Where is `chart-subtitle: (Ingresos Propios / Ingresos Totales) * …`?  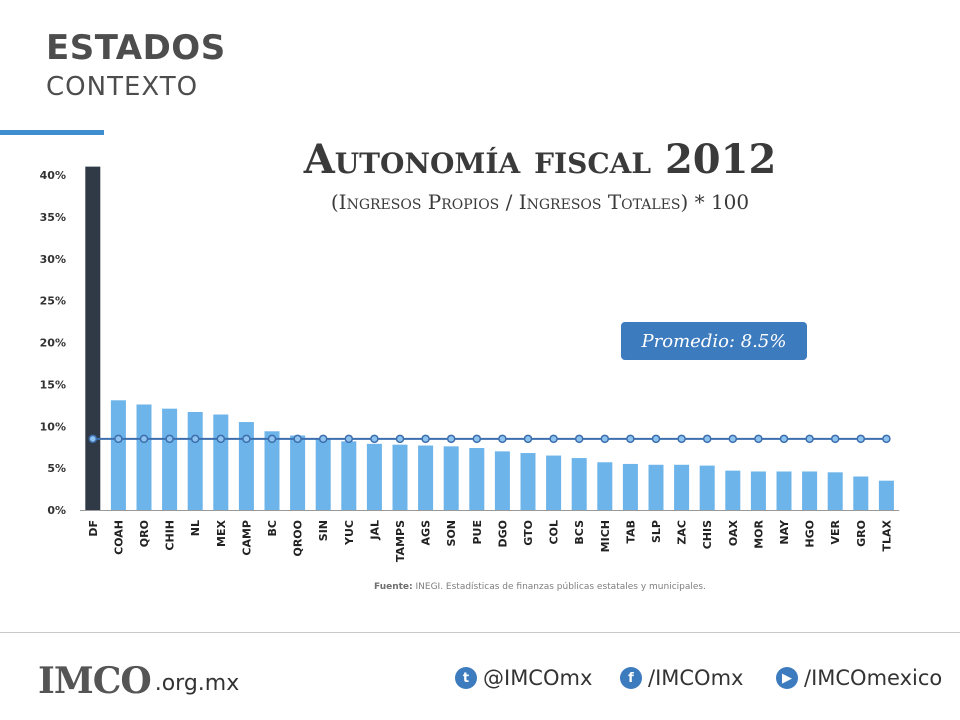 chart-subtitle: (Ingresos Propios / Ingresos Totales) * … is located at coordinates (540, 202).